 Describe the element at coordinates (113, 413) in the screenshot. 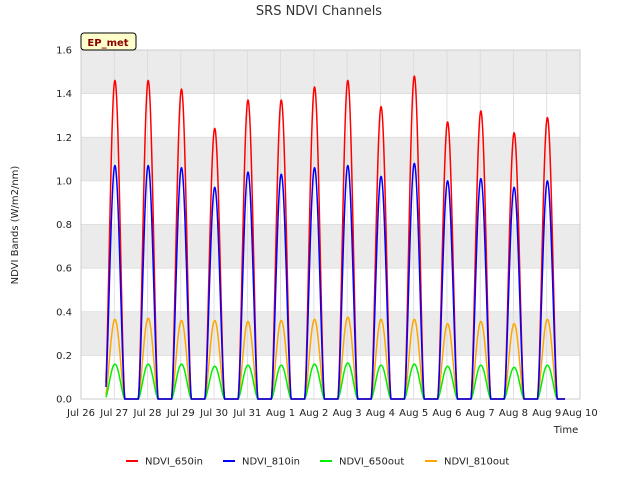

I see `x-tick-label: Jul 27` at that location.